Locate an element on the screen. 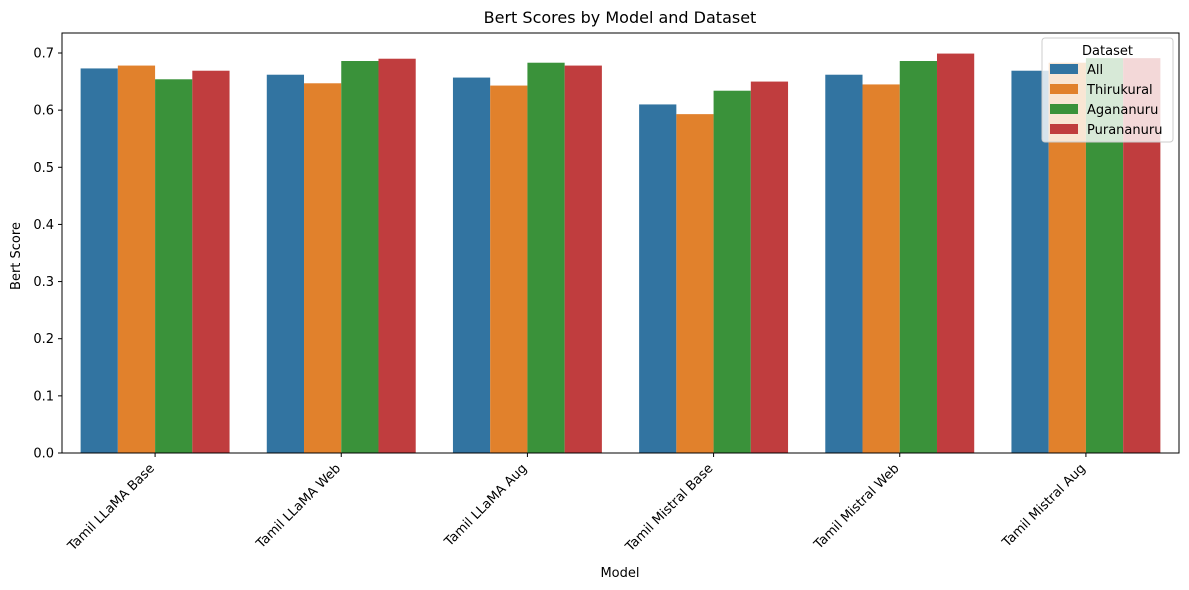 This screenshot has height=590, width=1189. y-tick-label: 0.2 is located at coordinates (43, 339).